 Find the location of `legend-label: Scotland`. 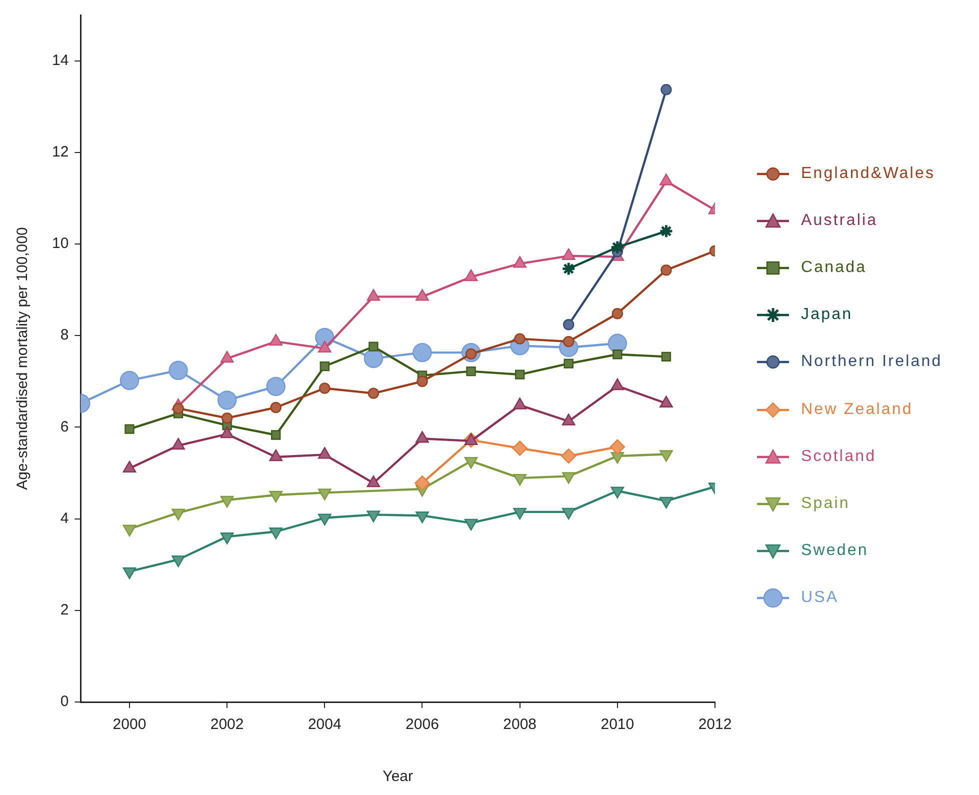

legend-label: Scotland is located at coordinates (838, 457).